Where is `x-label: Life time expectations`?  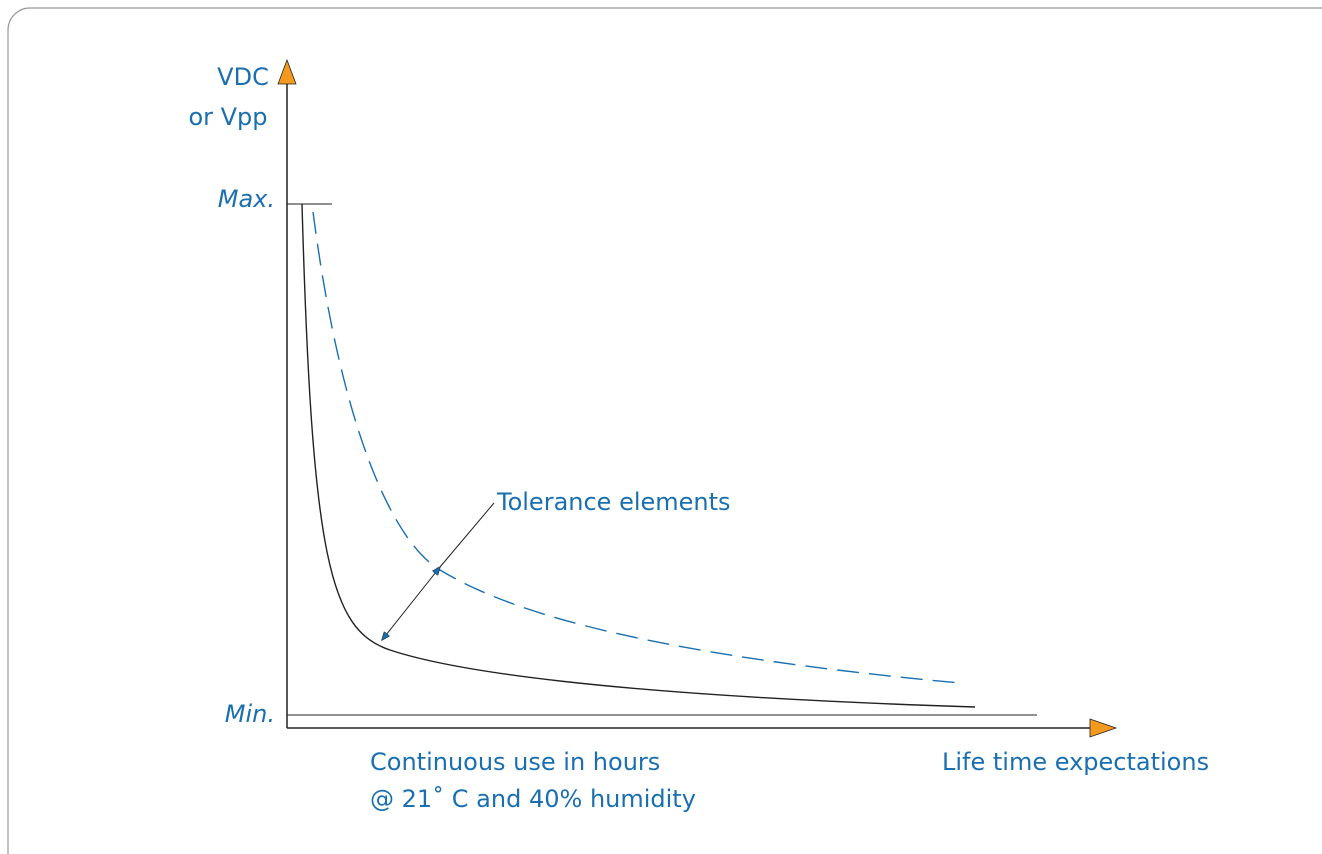
x-label: Life time expectations is located at coordinates (1075, 762).